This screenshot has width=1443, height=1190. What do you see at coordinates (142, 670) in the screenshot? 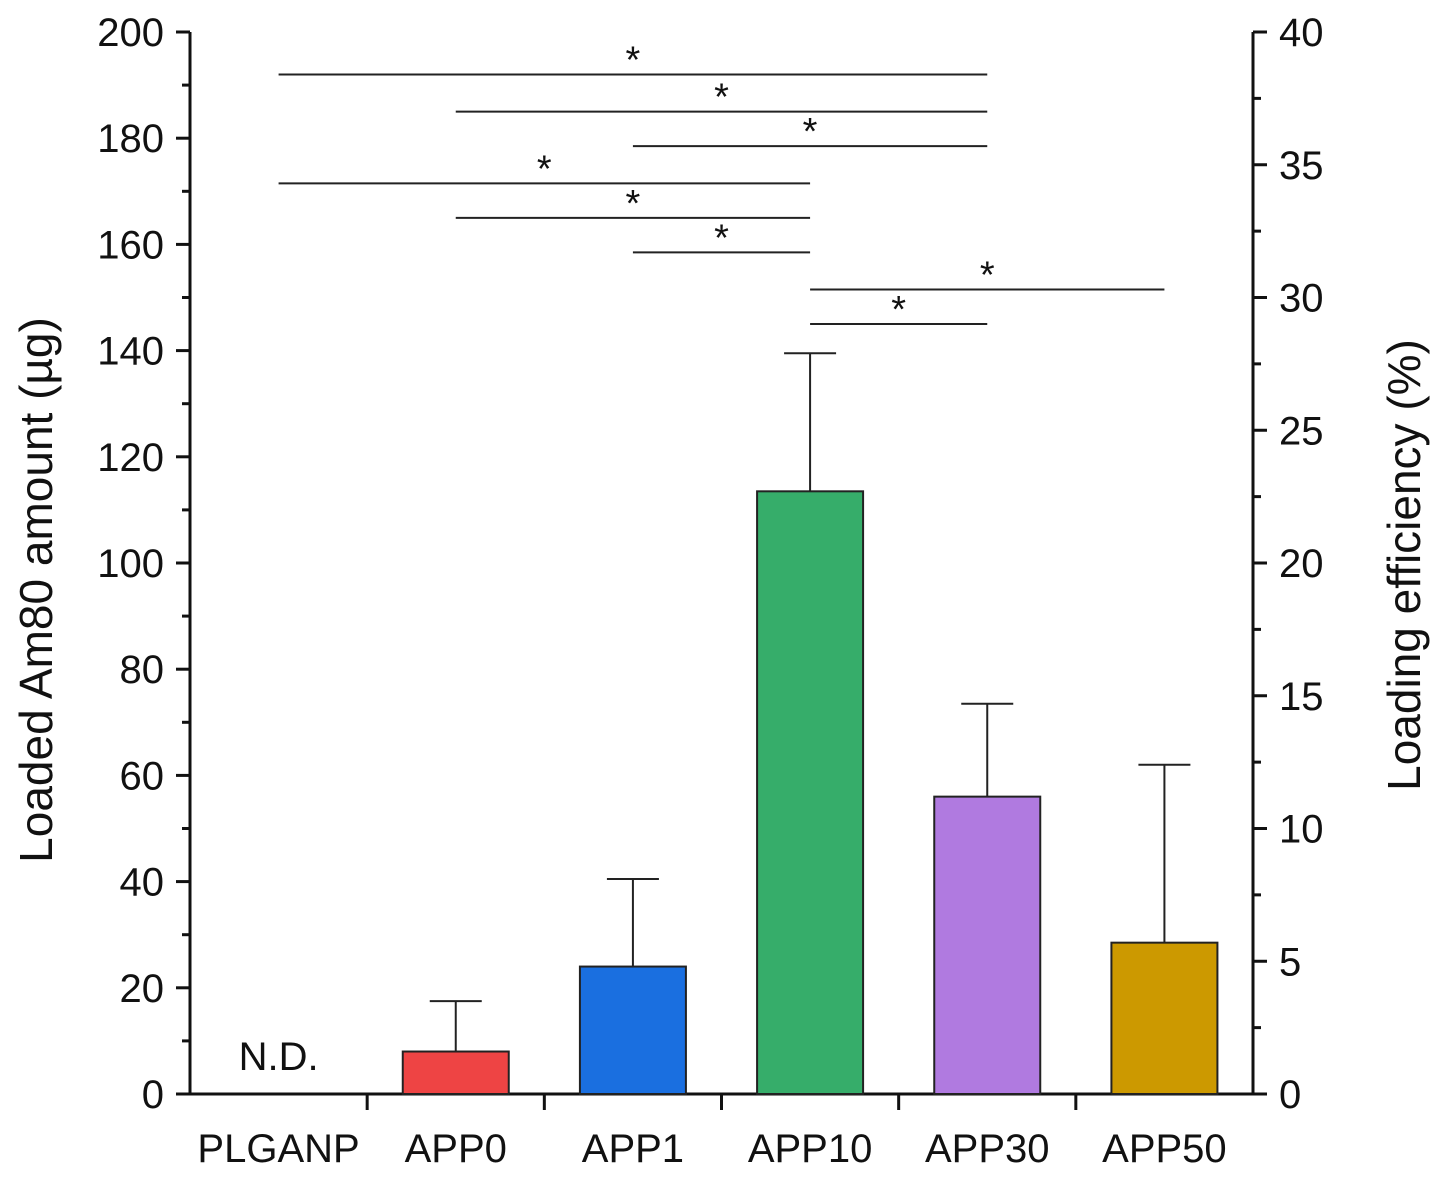
I see `y-tick-label-left: 80` at bounding box center [142, 670].